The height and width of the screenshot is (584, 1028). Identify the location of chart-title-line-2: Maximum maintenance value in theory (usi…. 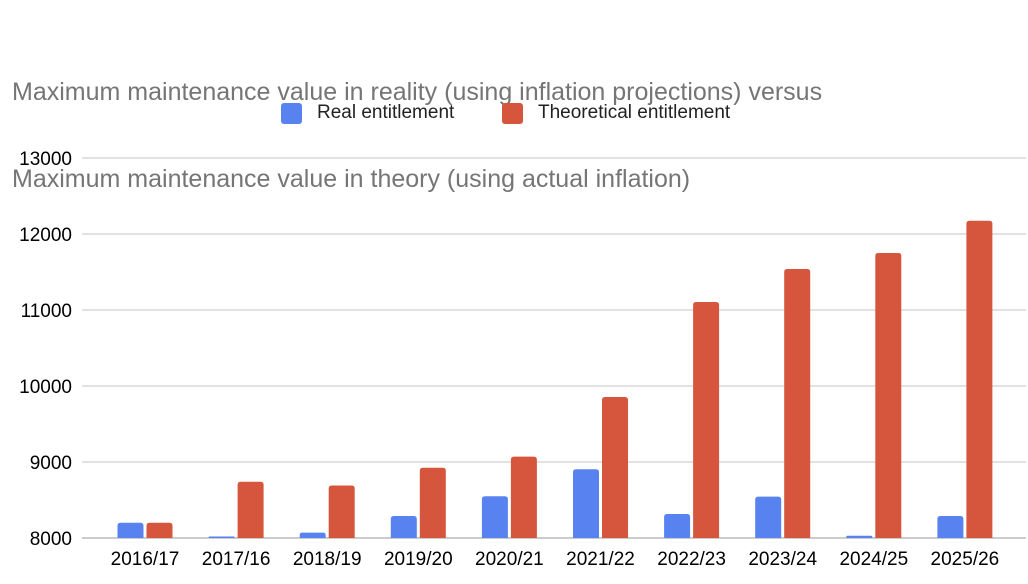
(351, 179).